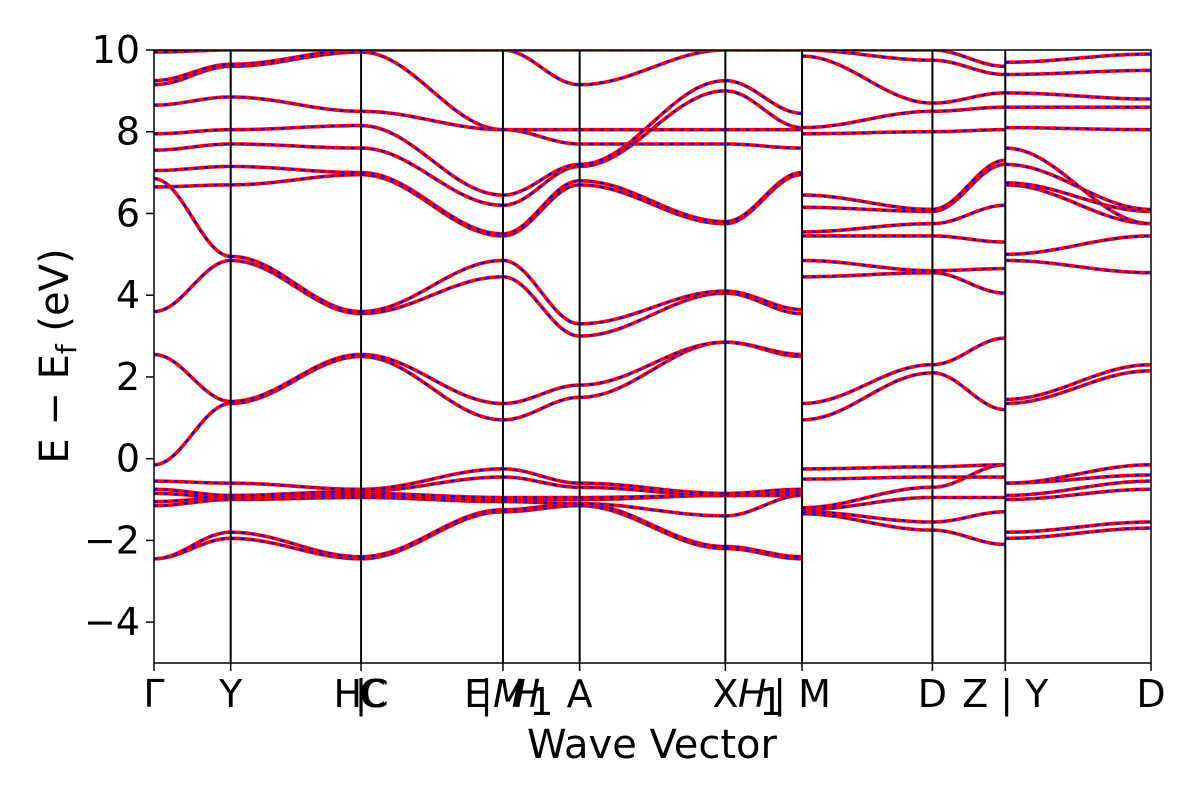 The image size is (1200, 800). What do you see at coordinates (541, 476) in the screenshot?
I see `band-down-seg3-b6` at bounding box center [541, 476].